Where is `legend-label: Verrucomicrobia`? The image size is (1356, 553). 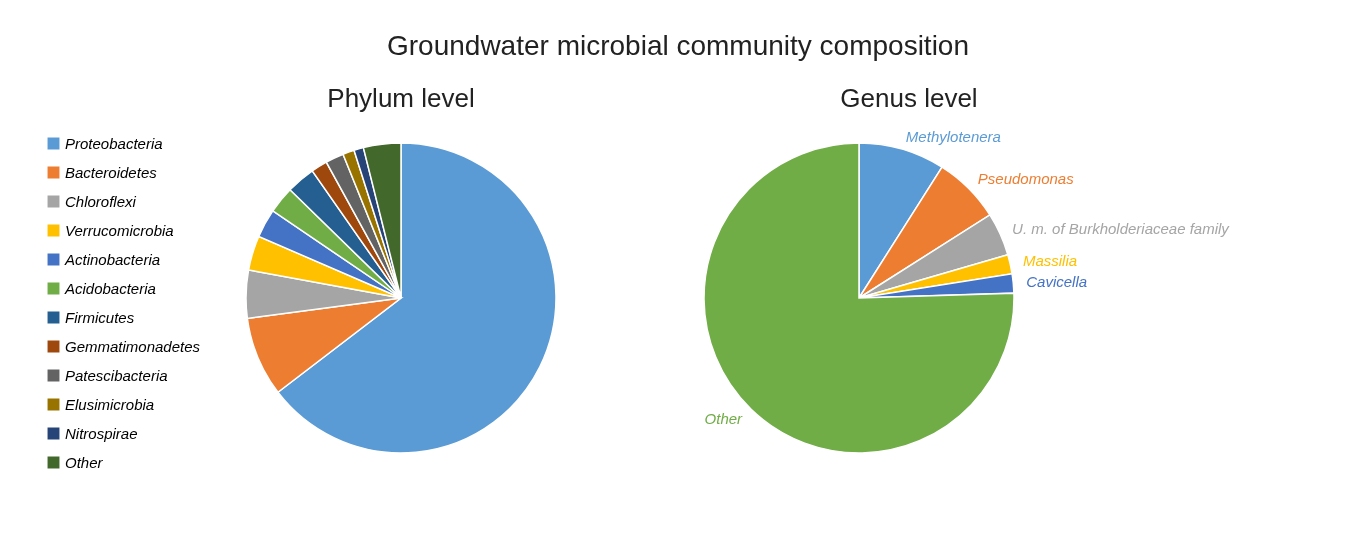
legend-label: Verrucomicrobia is located at coordinates (119, 230).